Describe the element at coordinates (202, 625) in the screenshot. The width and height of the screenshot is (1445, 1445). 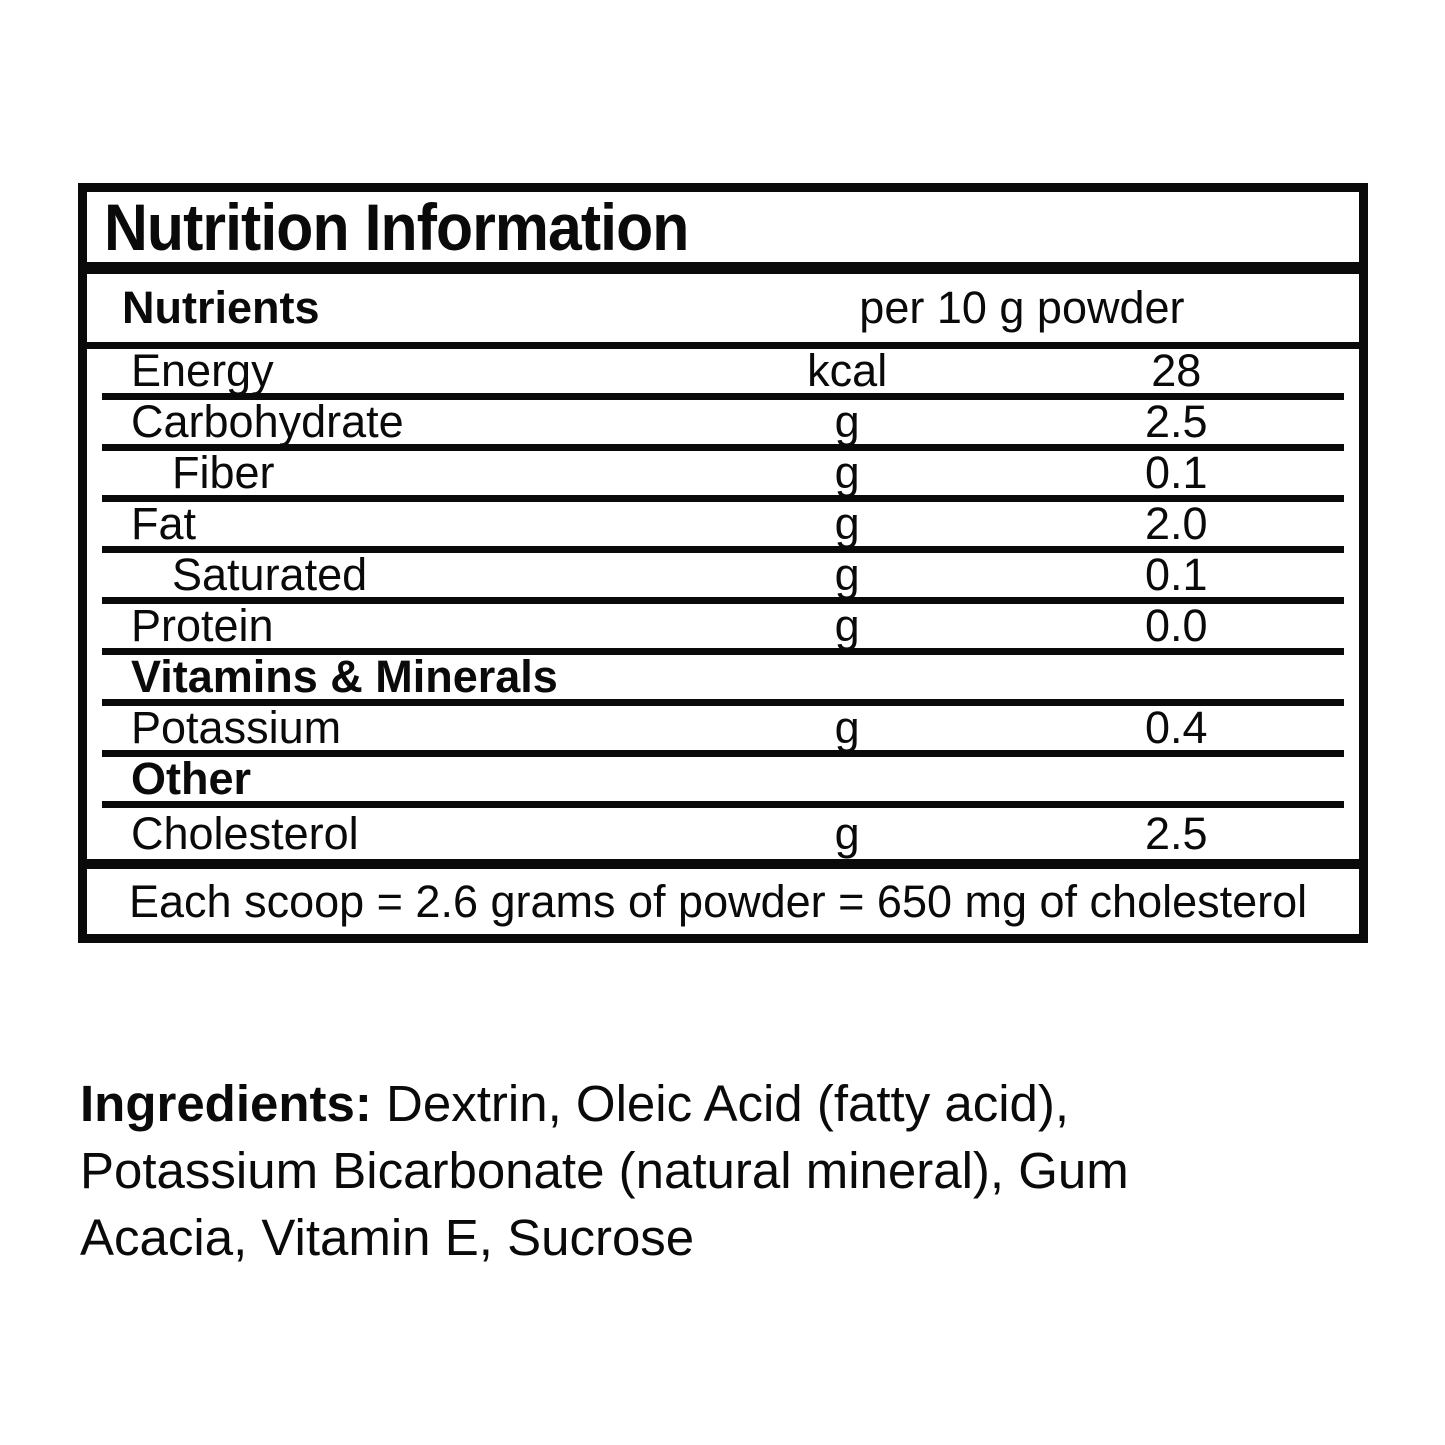
I see `nutrient-name: Protein` at that location.